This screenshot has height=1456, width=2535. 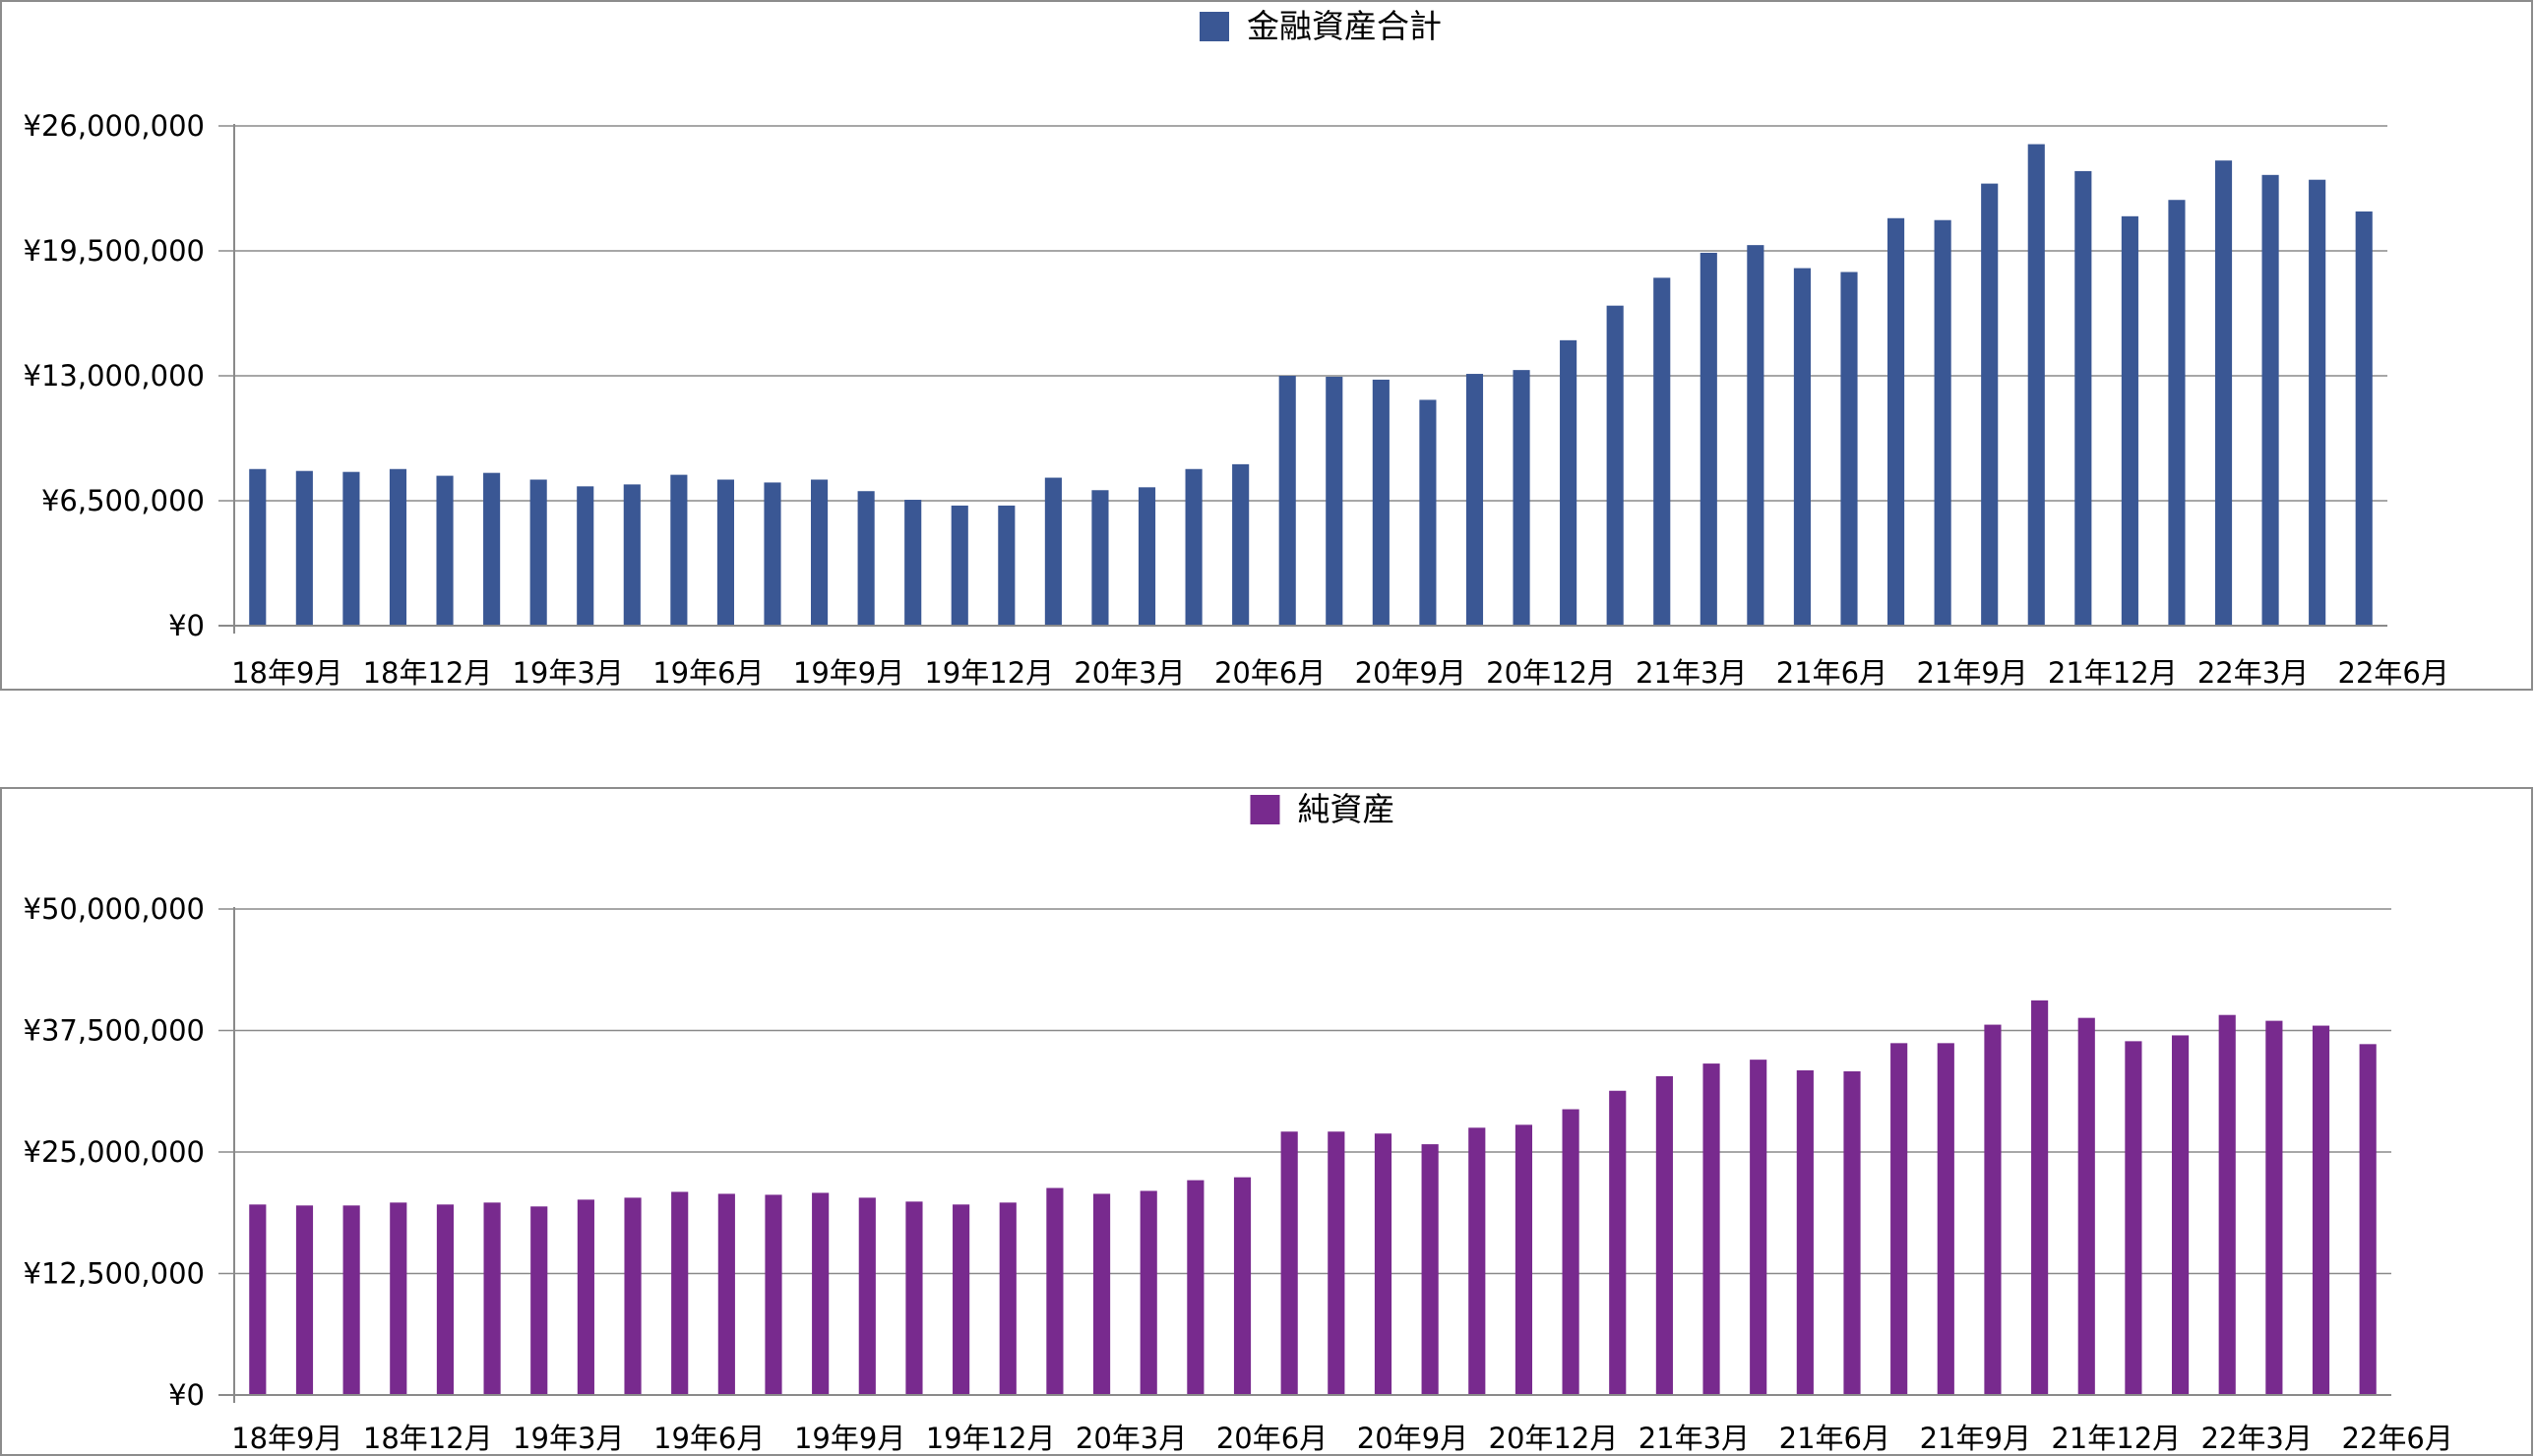 I want to click on net-assets-x-tick-label: 20年9月, so click(x=1412, y=1438).